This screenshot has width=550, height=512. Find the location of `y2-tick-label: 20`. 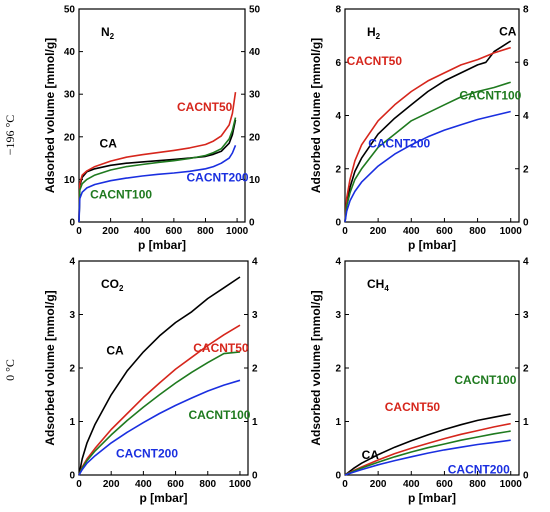

y2-tick-label: 20 is located at coordinates (255, 137).